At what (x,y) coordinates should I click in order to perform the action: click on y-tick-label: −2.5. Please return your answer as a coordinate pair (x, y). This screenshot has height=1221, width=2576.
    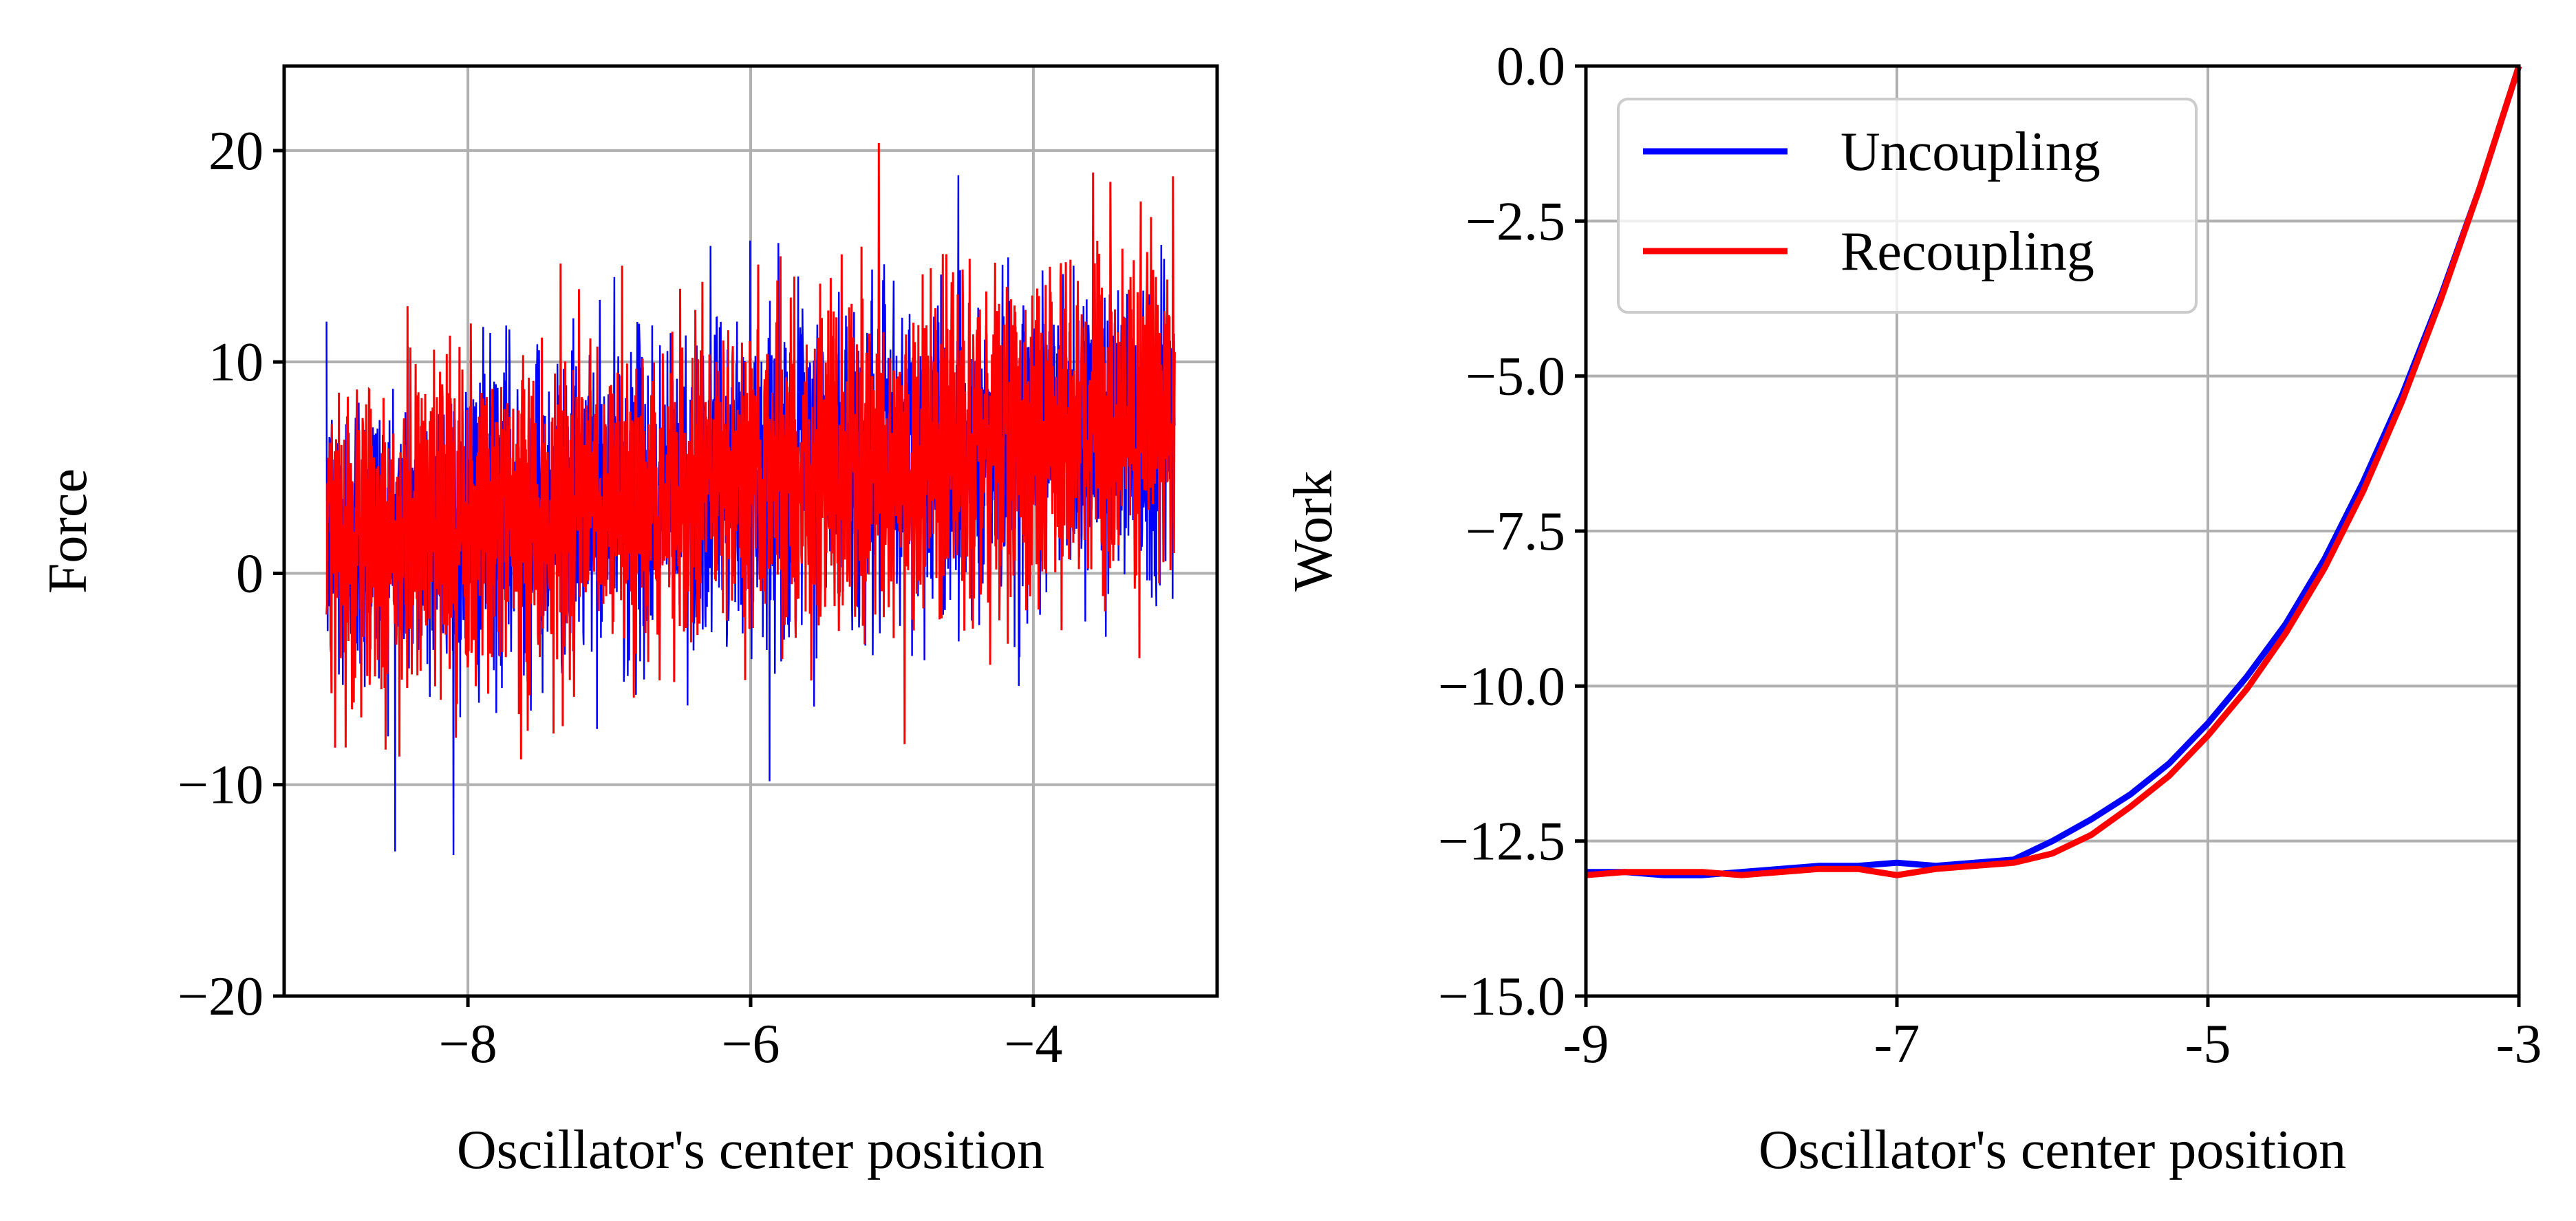
    Looking at the image, I should click on (1515, 222).